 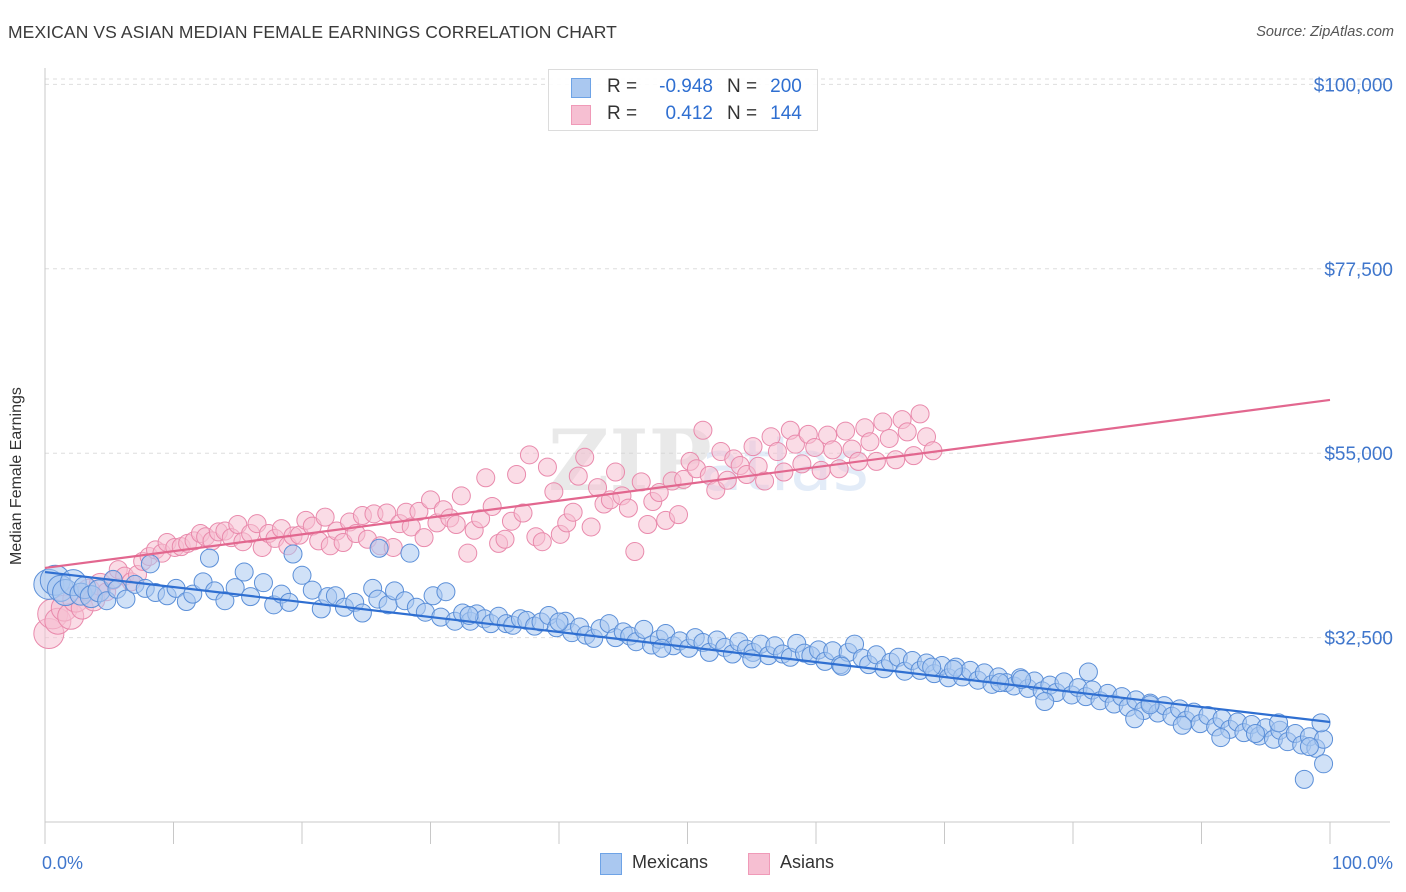 What do you see at coordinates (786, 86) in the screenshot?
I see `legend-n-value: 200` at bounding box center [786, 86].